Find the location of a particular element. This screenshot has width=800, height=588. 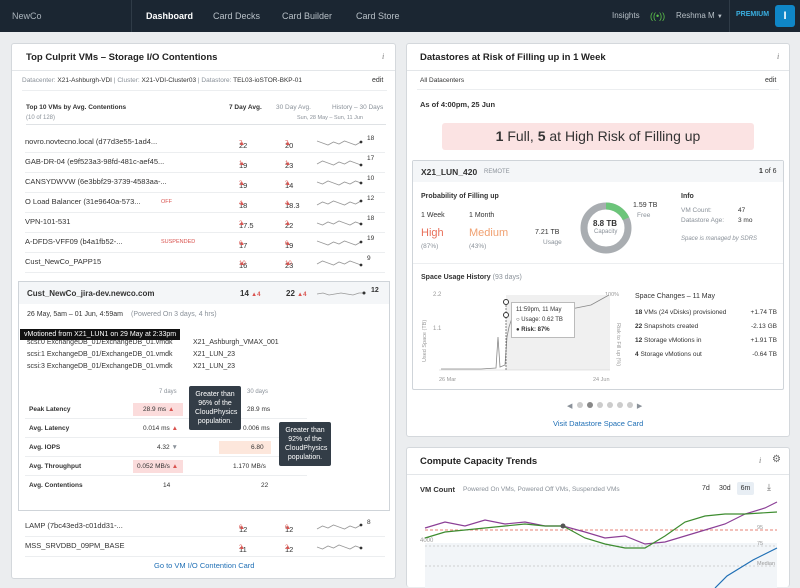

week-label: 1 Week is located at coordinates (433, 215).